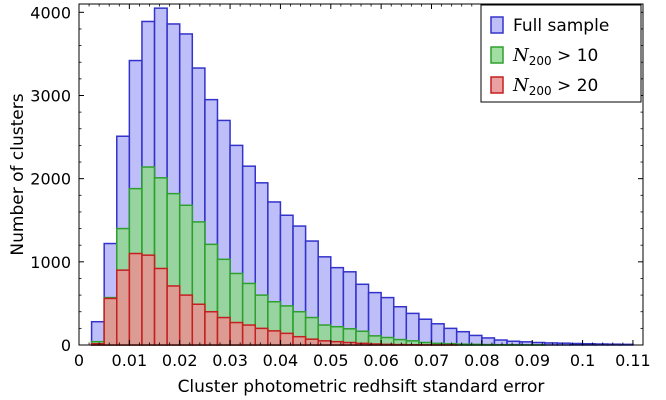 The width and height of the screenshot is (666, 400). What do you see at coordinates (50, 179) in the screenshot?
I see `y-tick-label: 2000` at bounding box center [50, 179].